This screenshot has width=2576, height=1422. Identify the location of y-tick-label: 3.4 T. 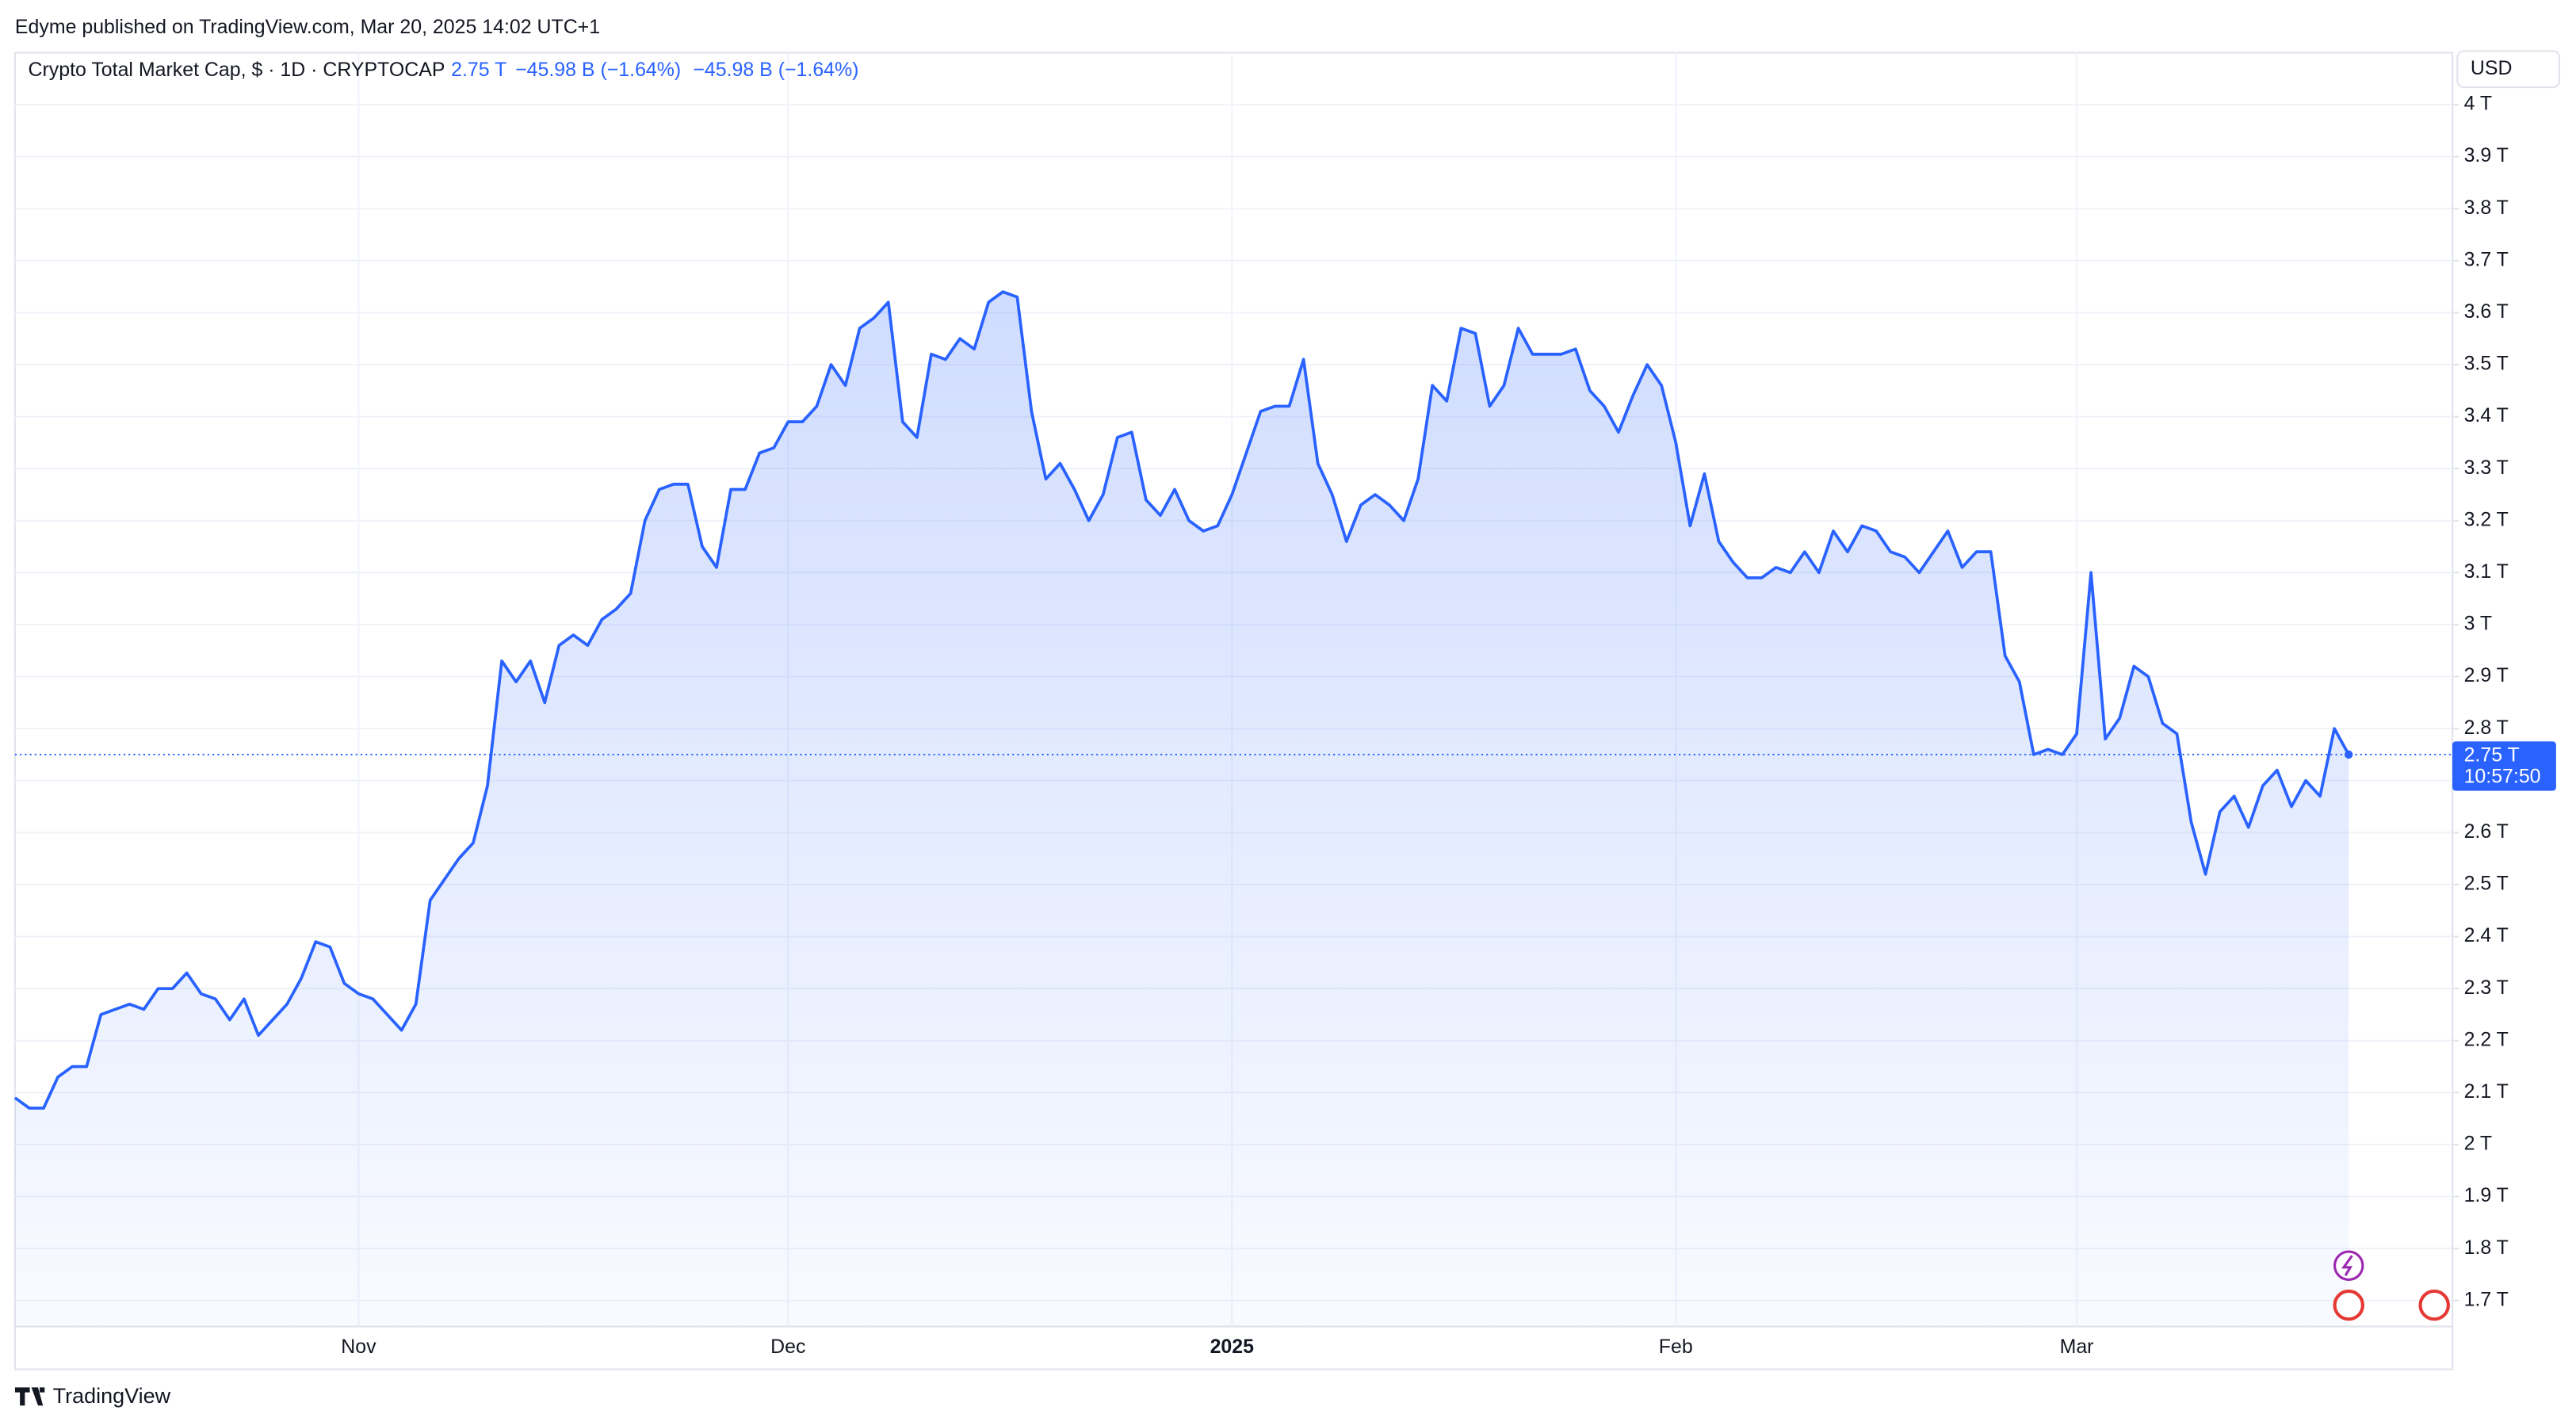
(2486, 415).